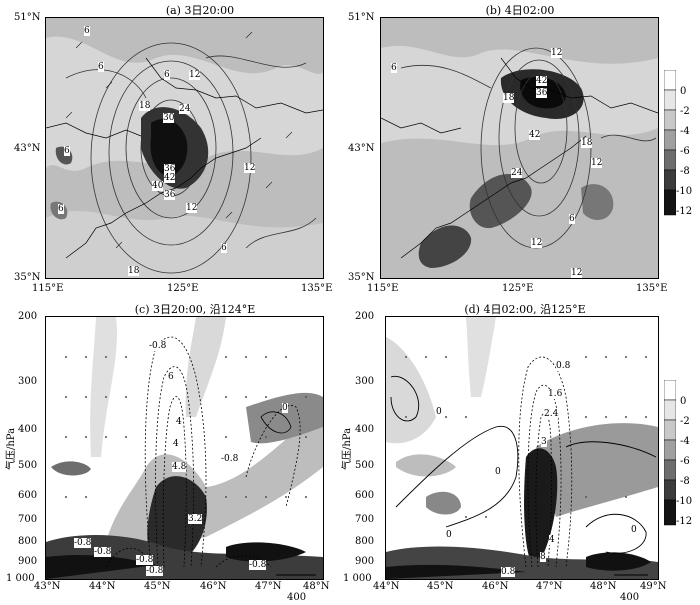 Image resolution: width=700 pixels, height=605 pixels. Describe the element at coordinates (685, 151) in the screenshot. I see `colorbar-top-label: -6` at that location.